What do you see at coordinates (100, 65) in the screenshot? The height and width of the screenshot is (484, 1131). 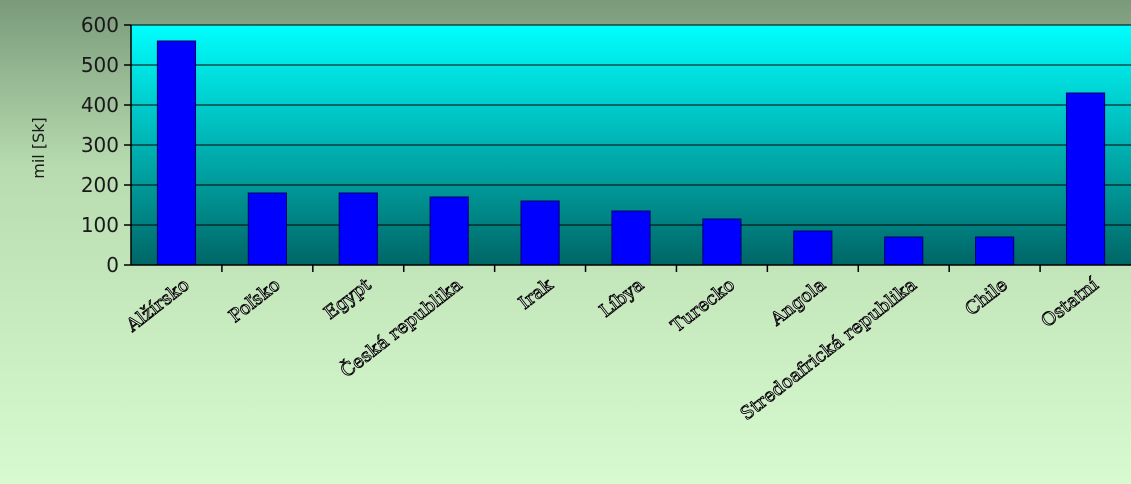 I see `y-tick-label: 500` at bounding box center [100, 65].